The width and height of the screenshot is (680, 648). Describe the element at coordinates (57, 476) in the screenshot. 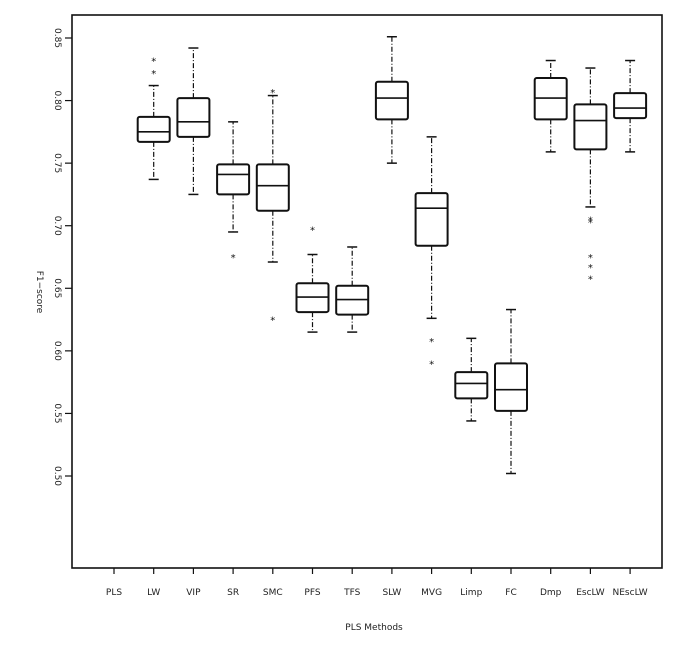

I see `y-tick-label: 0.50` at that location.